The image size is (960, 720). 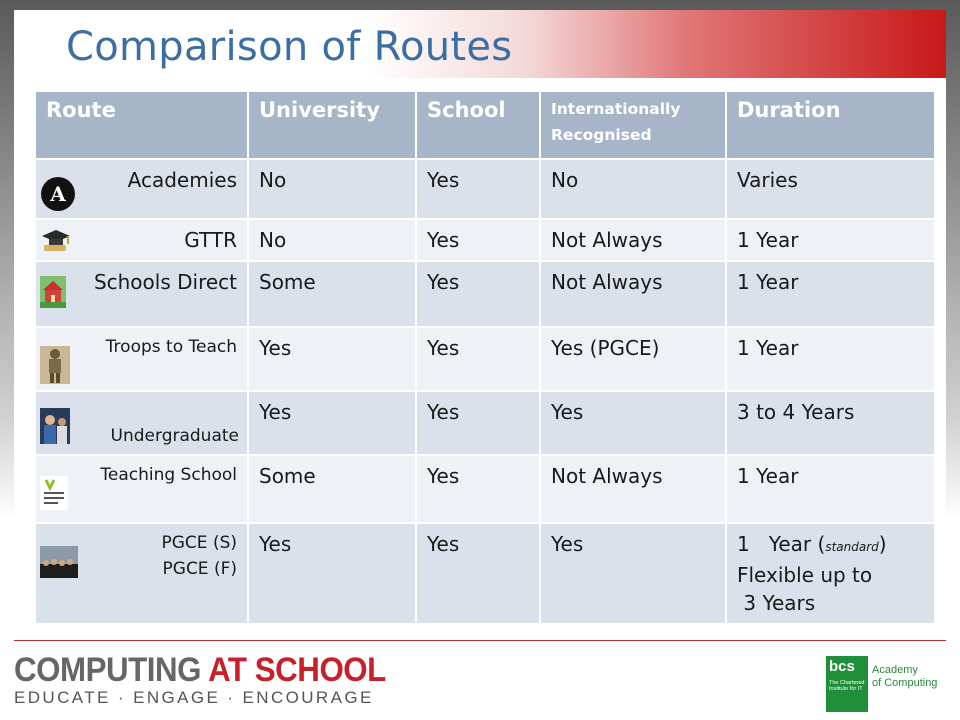 I want to click on page-title: Comparison of Routes, so click(x=289, y=47).